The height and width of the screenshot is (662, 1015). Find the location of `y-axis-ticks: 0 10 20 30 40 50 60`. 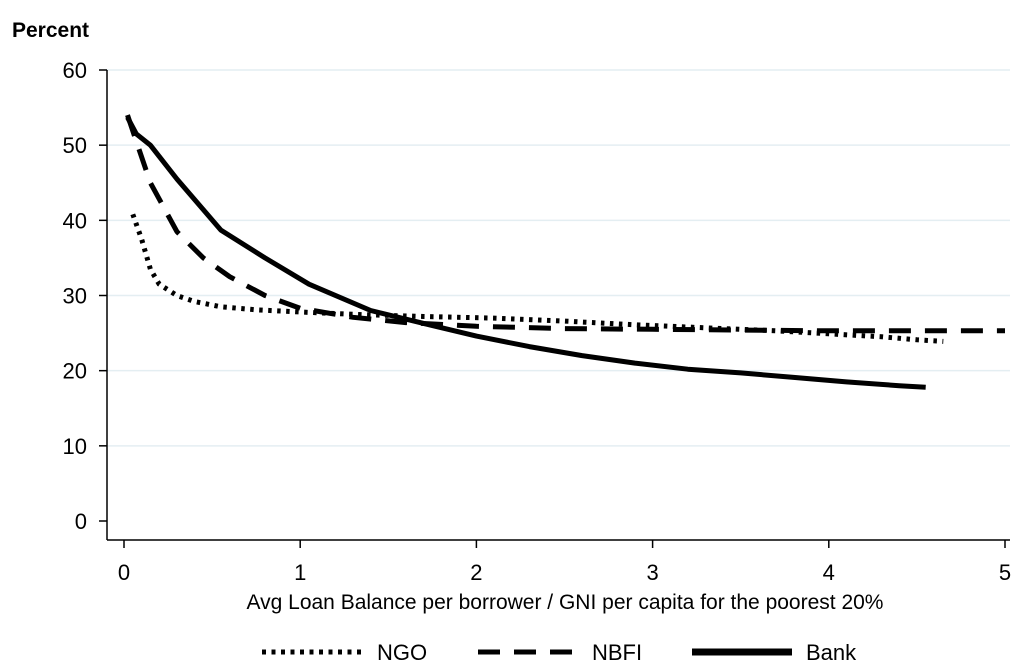

y-axis-ticks: 0 10 20 30 40 50 60 is located at coordinates (85, 296).